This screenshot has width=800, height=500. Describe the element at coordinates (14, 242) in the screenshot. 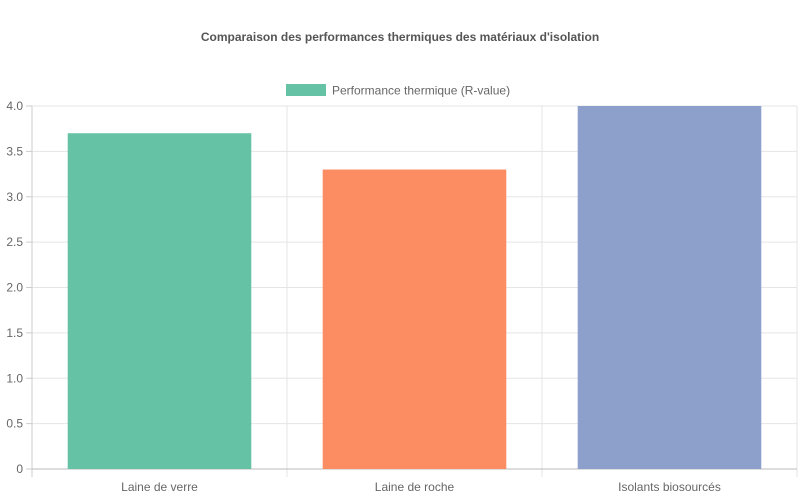

I see `y-tick-label: 2.5` at that location.